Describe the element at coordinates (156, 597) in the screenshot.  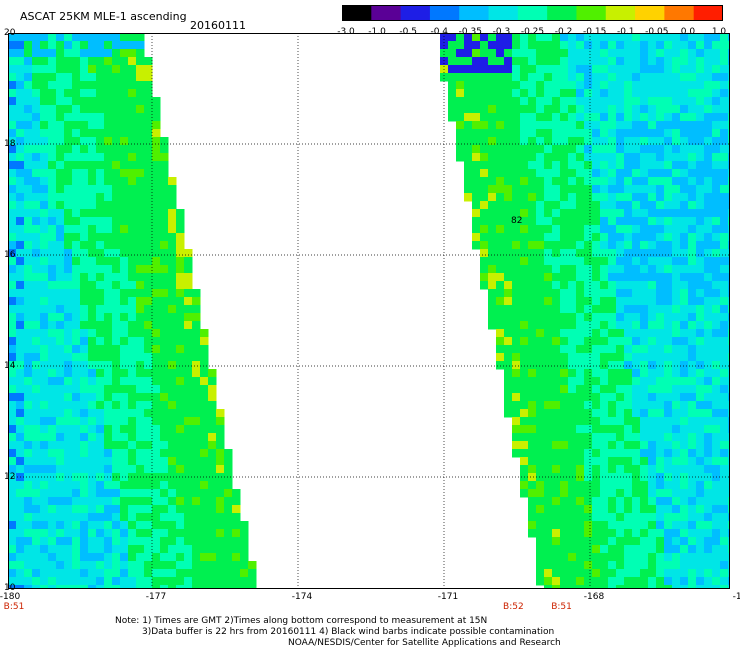
I see `longitude-label: -177` at that location.